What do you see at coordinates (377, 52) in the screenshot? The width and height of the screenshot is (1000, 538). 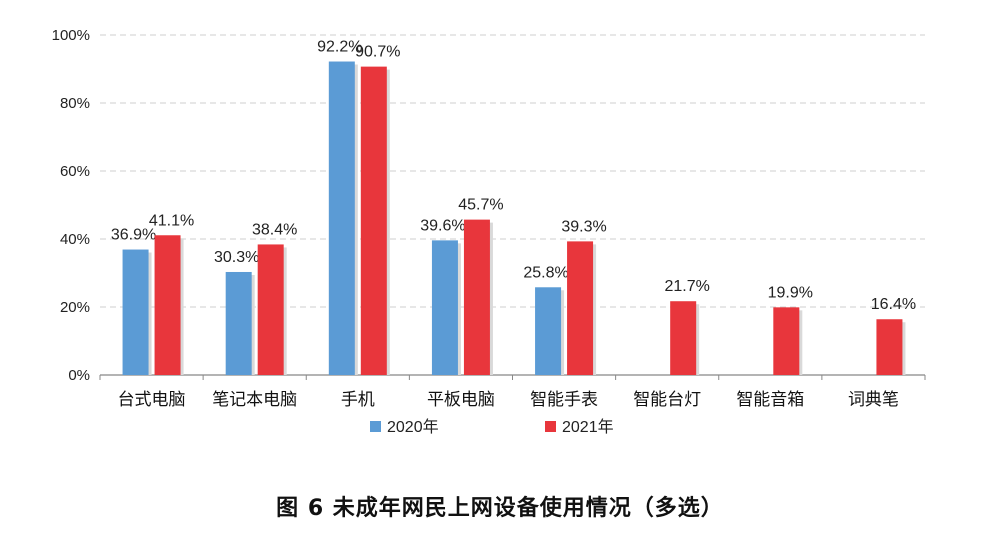 I see `data-label: 90.7%` at bounding box center [377, 52].